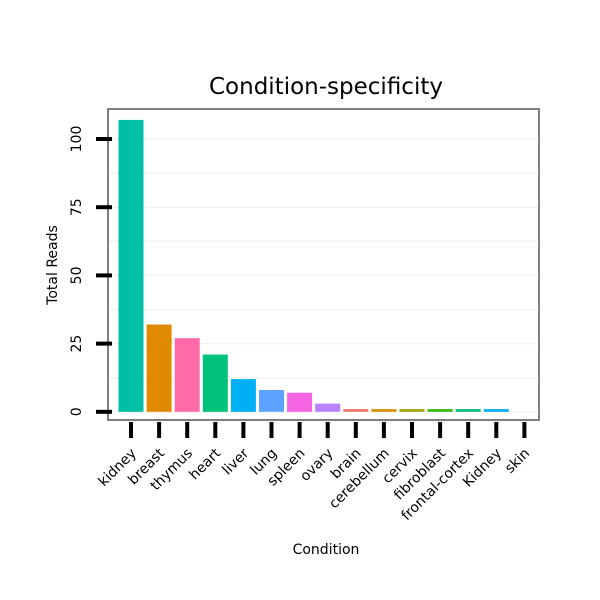  Describe the element at coordinates (77, 344) in the screenshot. I see `y-tick-label: 25` at that location.